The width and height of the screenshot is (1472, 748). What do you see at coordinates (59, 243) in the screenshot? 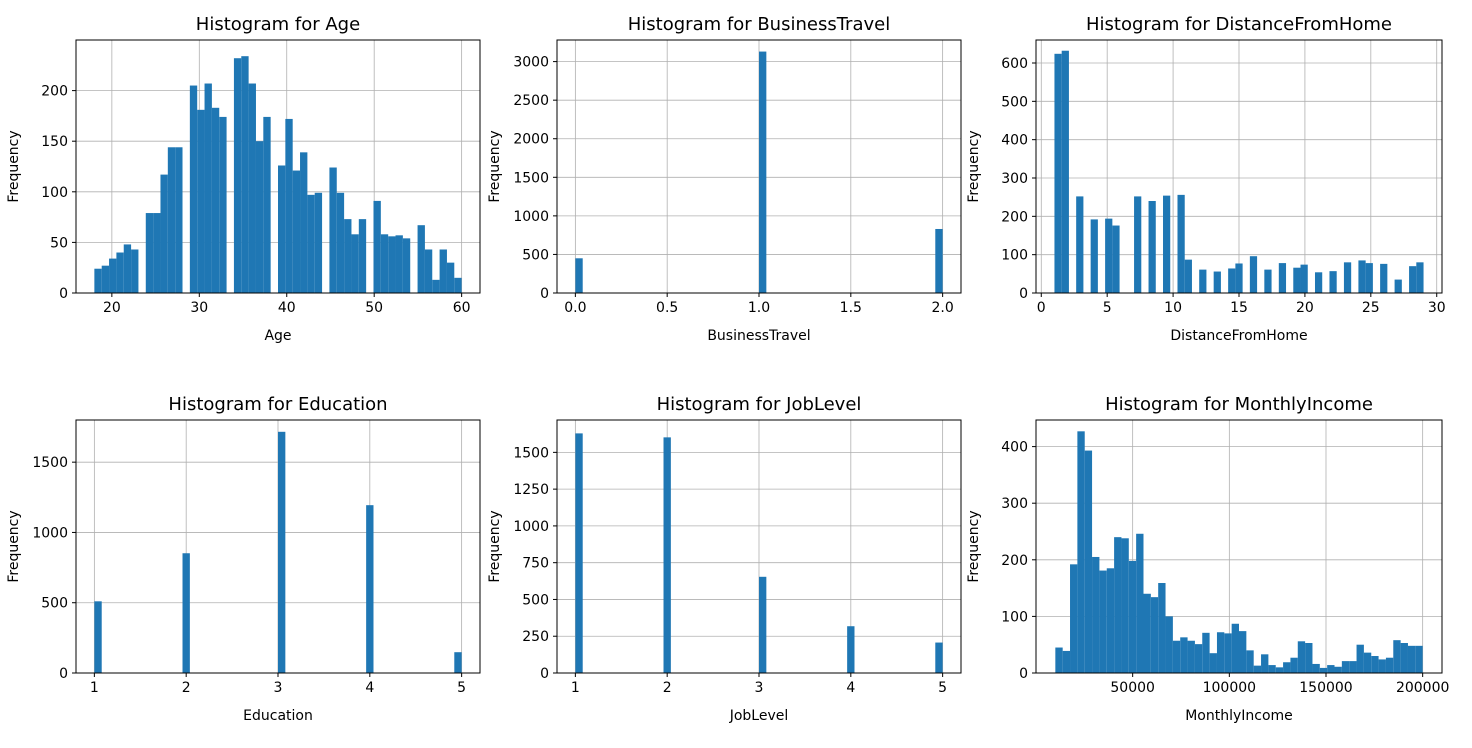
I see `y-tick-label: 50` at bounding box center [59, 243].